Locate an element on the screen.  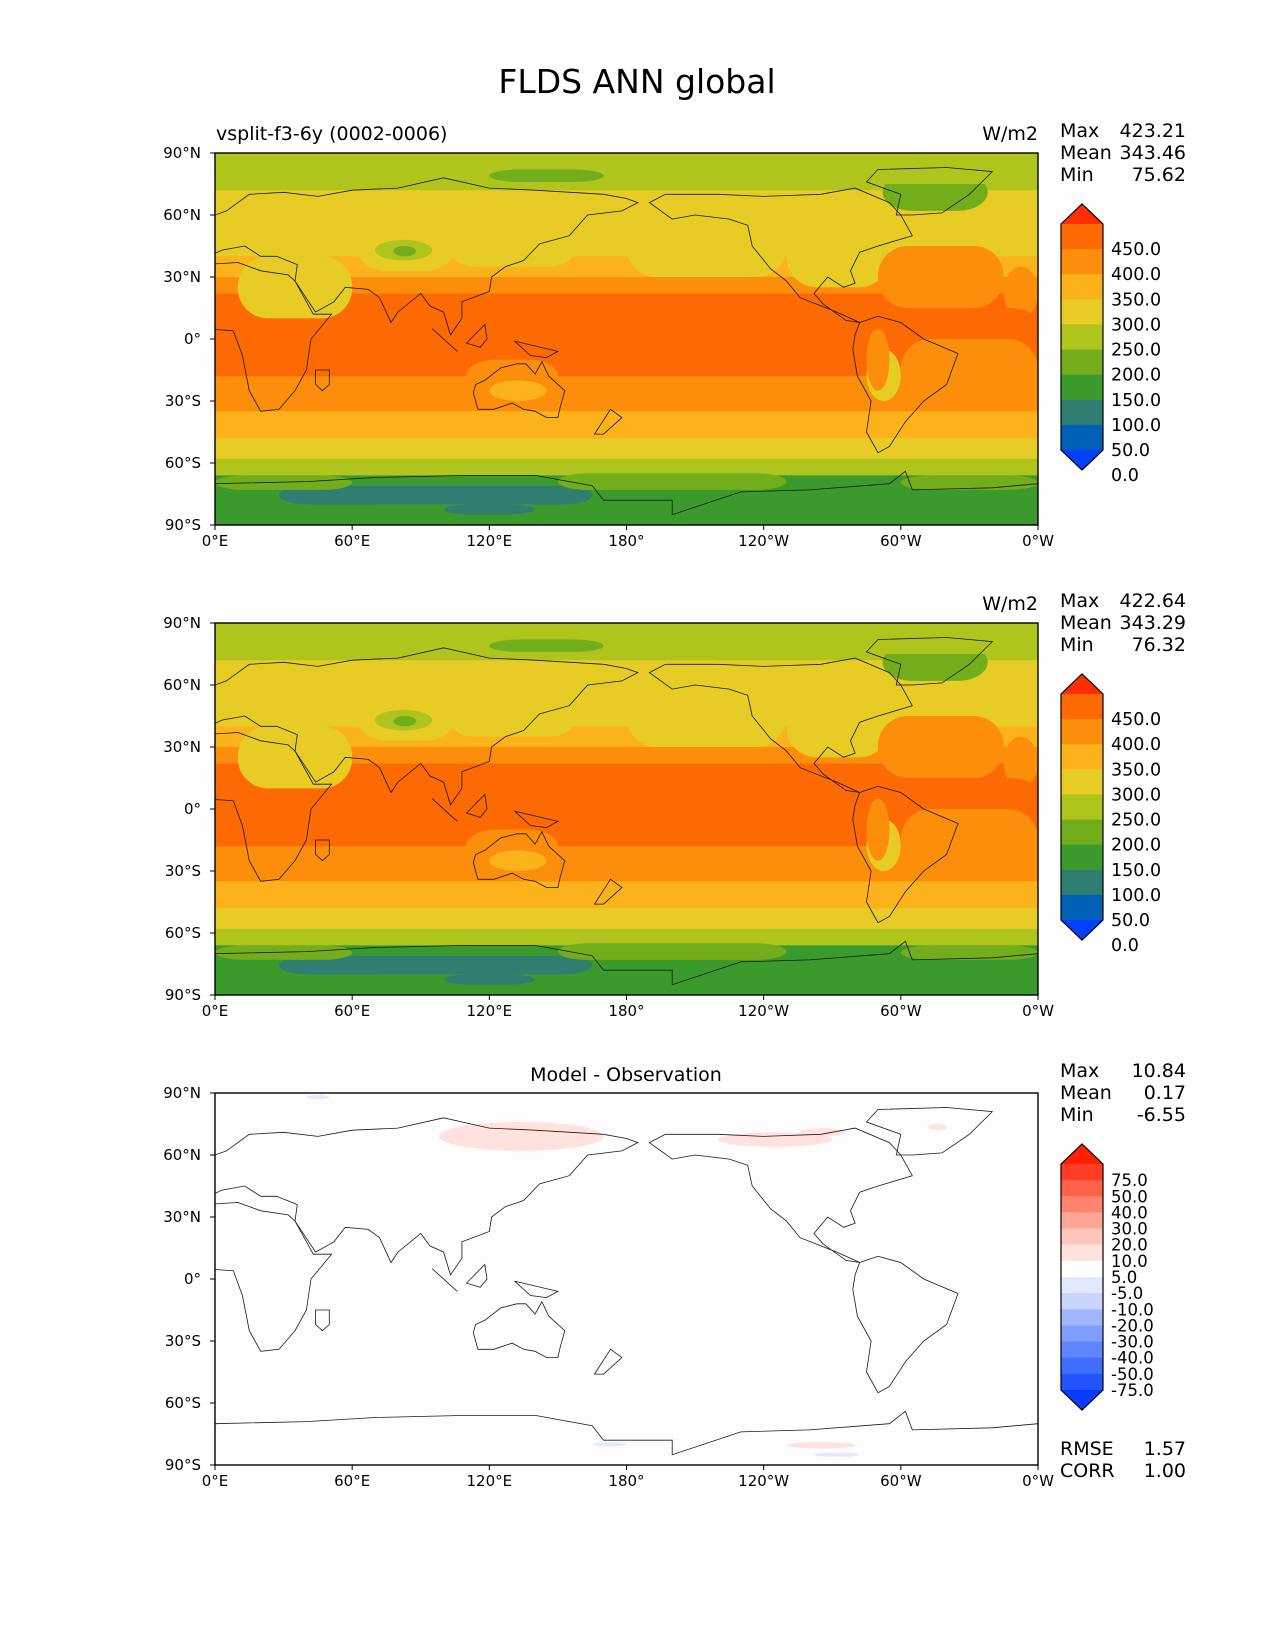
colorbar-label: -5.0 is located at coordinates (1127, 1293).